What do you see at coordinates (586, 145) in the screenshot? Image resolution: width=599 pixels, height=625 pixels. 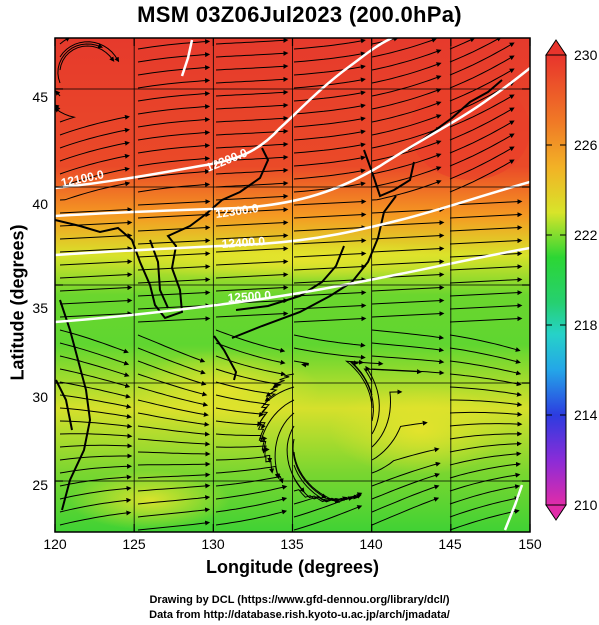 I see `colorbar-tick-label: 226` at bounding box center [586, 145].